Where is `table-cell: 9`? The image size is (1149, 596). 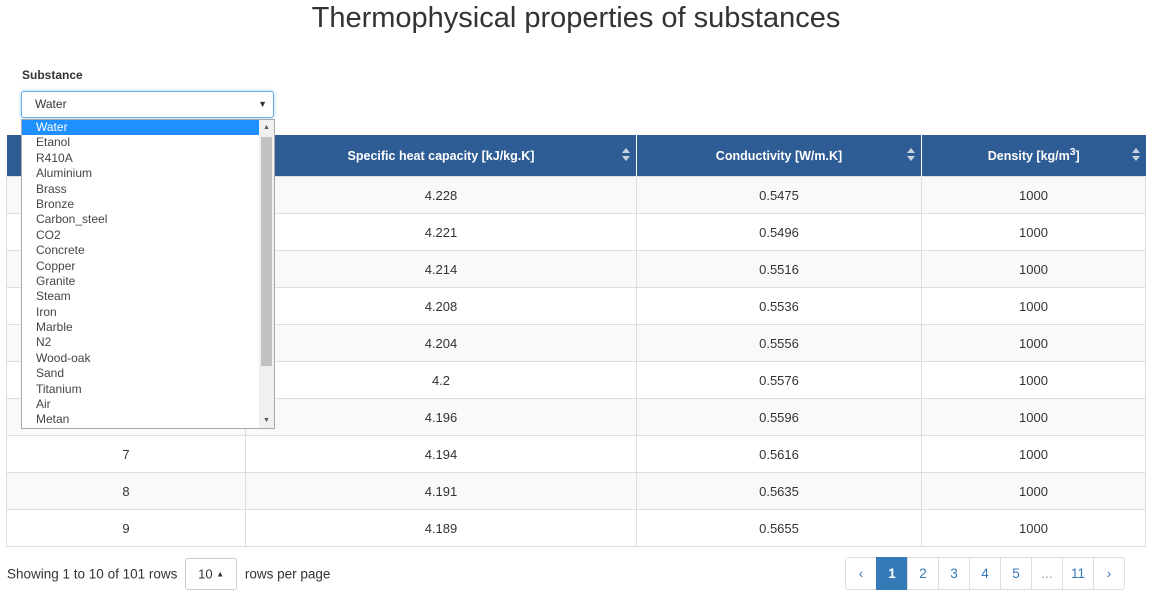 table-cell: 9 is located at coordinates (126, 528).